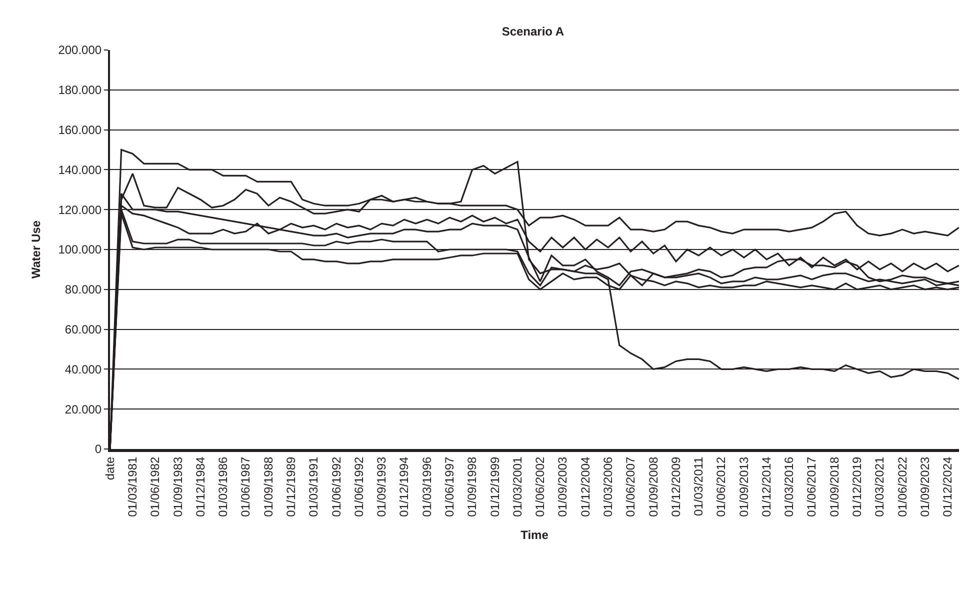 The image size is (969, 599). What do you see at coordinates (98, 449) in the screenshot?
I see `y-tick-label: 0` at bounding box center [98, 449].